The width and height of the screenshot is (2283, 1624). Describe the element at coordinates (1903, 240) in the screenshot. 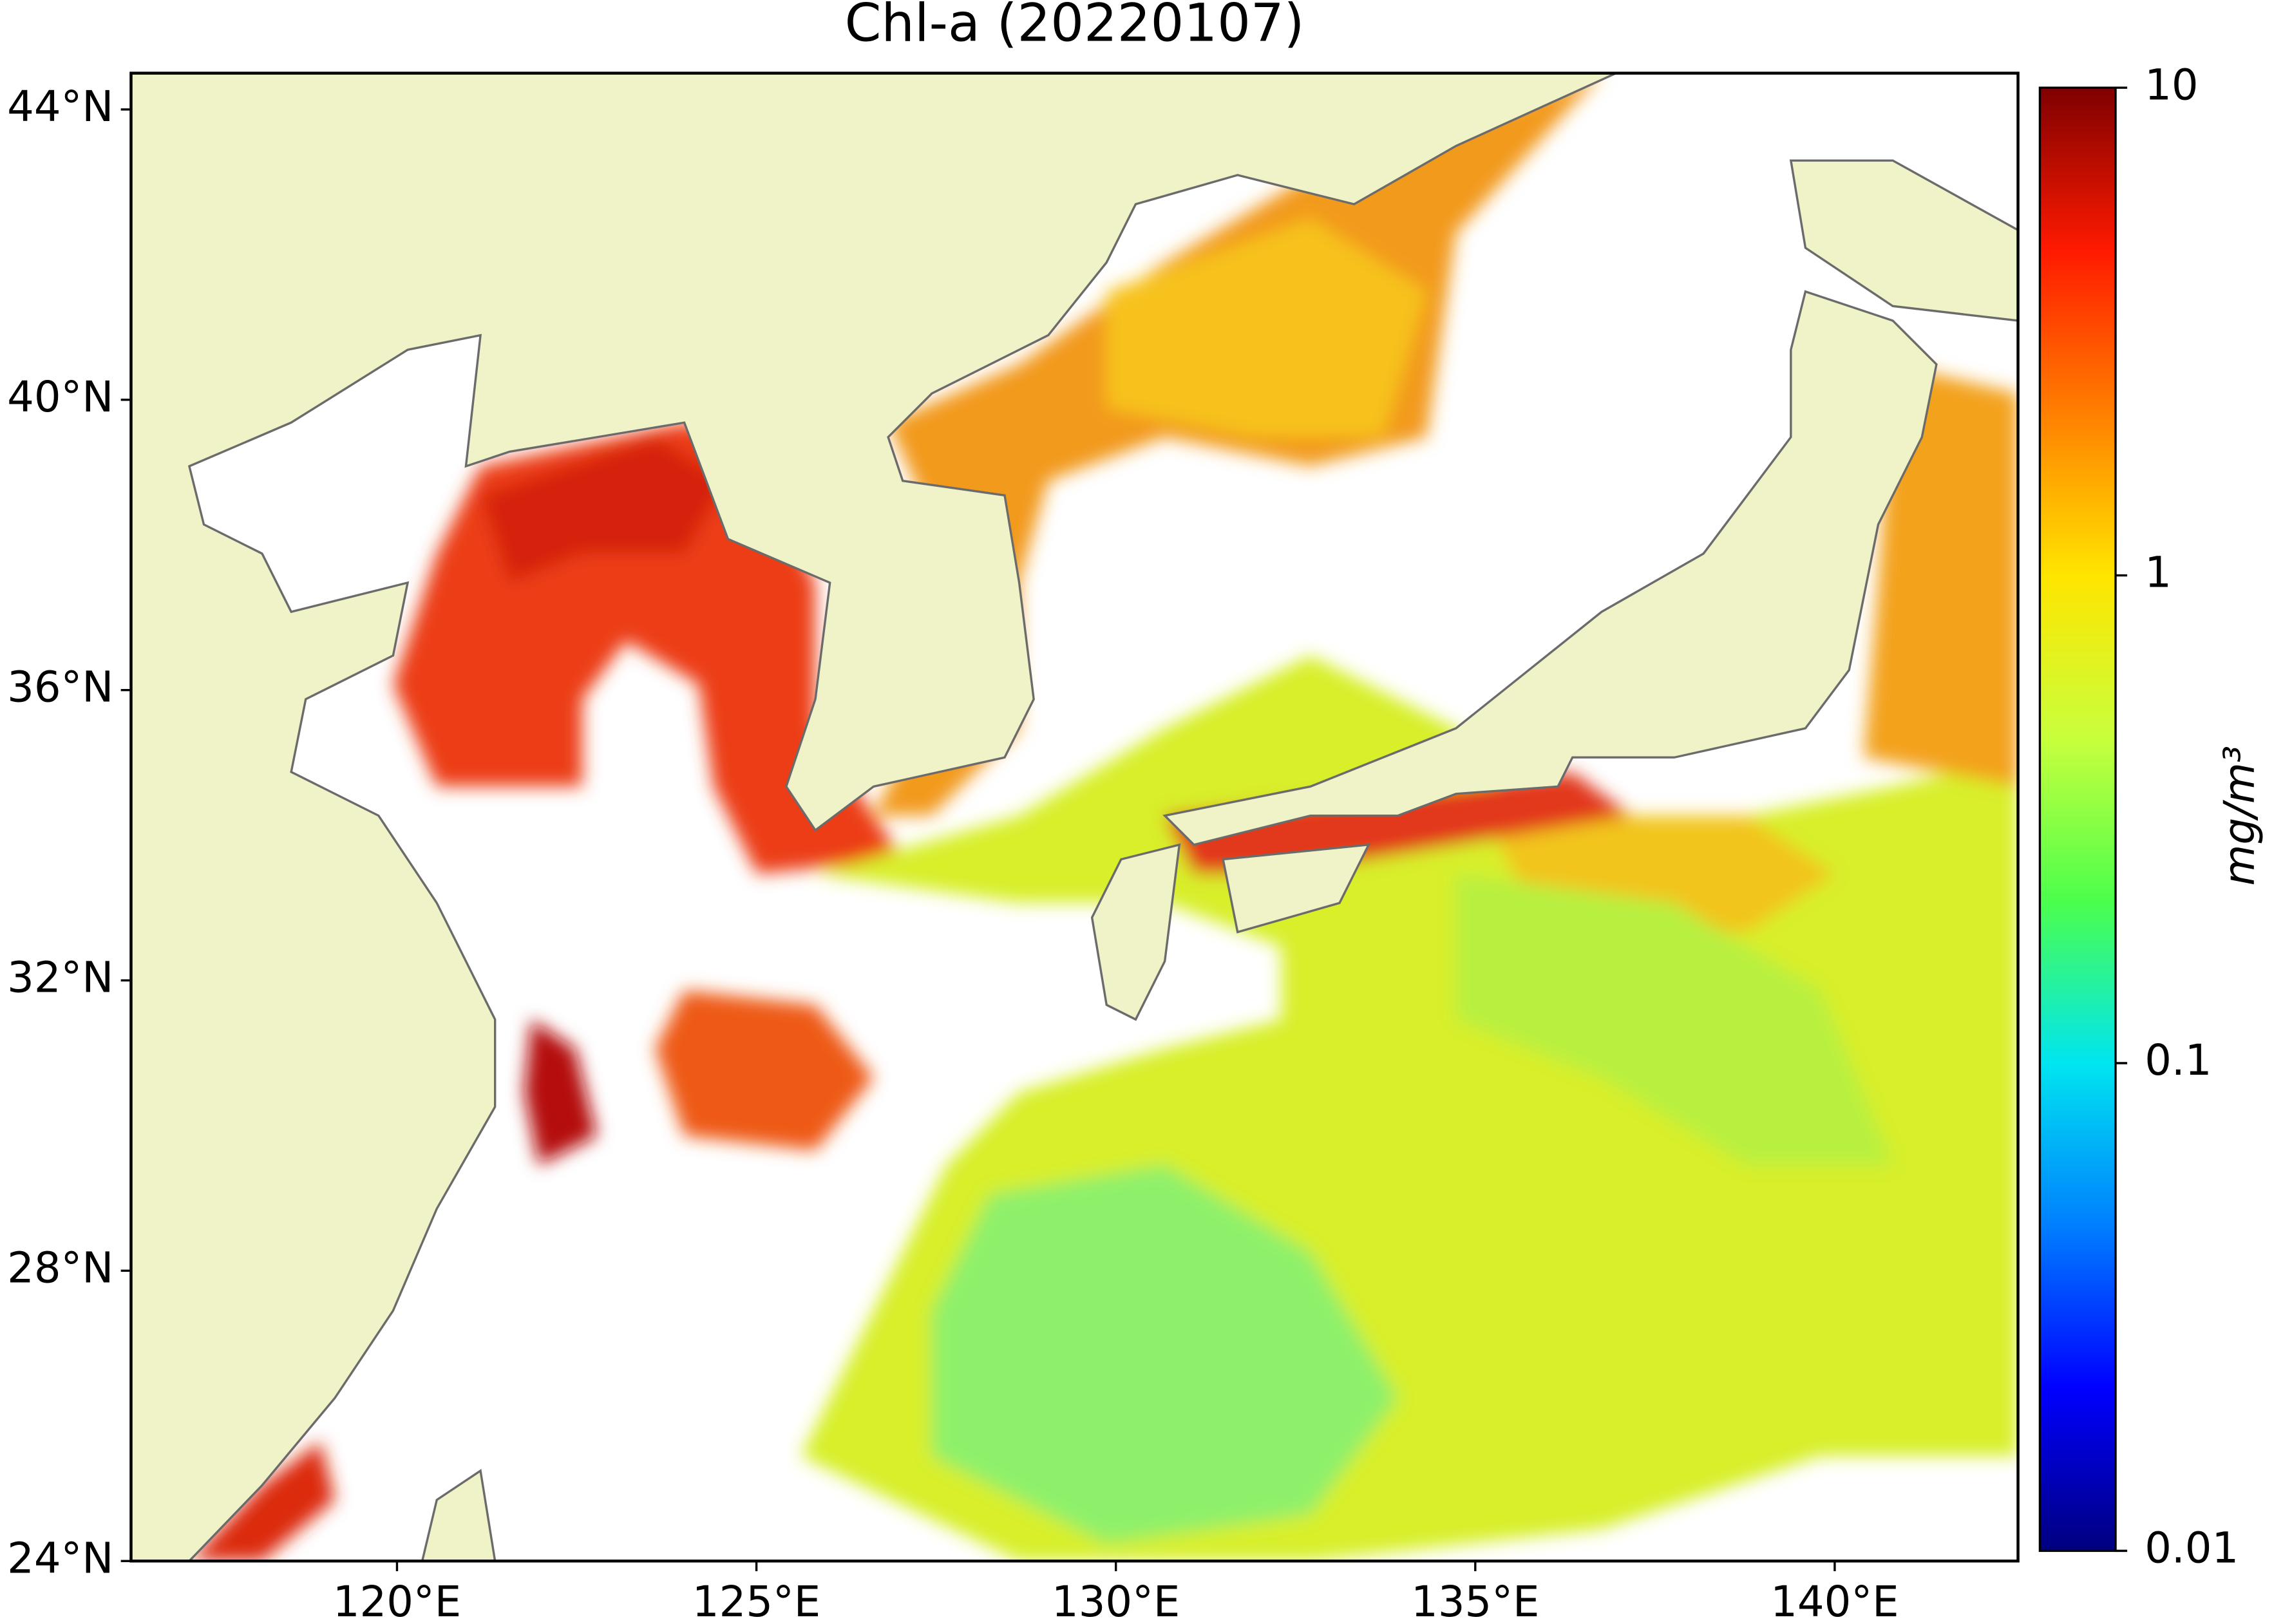

I see `hokkaido` at that location.